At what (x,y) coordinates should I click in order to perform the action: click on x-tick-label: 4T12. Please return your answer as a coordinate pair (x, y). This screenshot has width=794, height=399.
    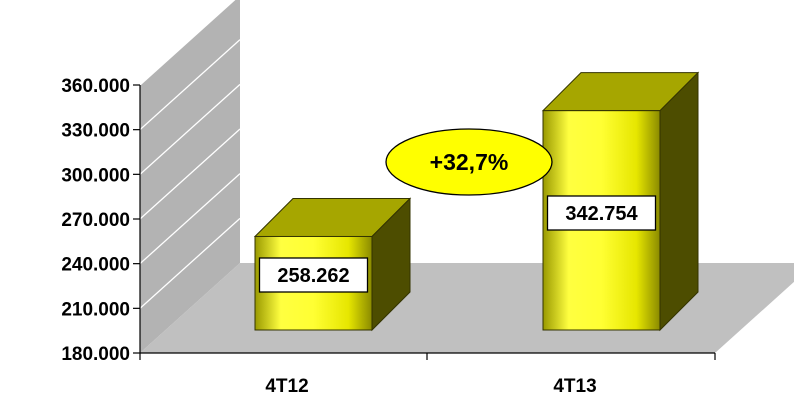
    Looking at the image, I should click on (286, 386).